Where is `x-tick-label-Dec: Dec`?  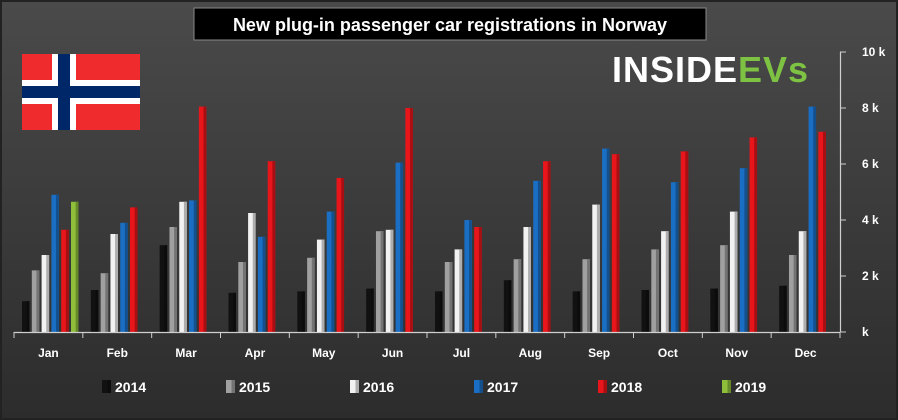
x-tick-label-Dec: Dec is located at coordinates (806, 353).